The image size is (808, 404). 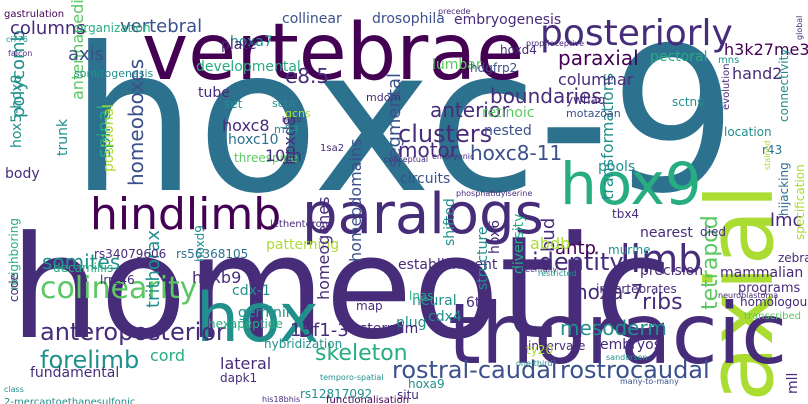 What do you see at coordinates (266, 313) in the screenshot?
I see `cloud-word: geminin` at bounding box center [266, 313].